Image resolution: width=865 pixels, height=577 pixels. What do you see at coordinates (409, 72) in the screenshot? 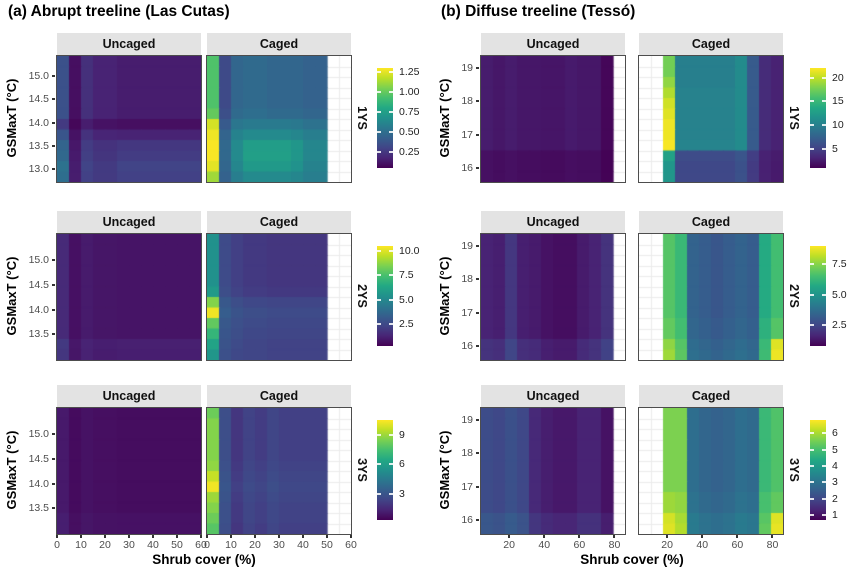
I see `legend-tick-label: 1.25` at bounding box center [409, 72].